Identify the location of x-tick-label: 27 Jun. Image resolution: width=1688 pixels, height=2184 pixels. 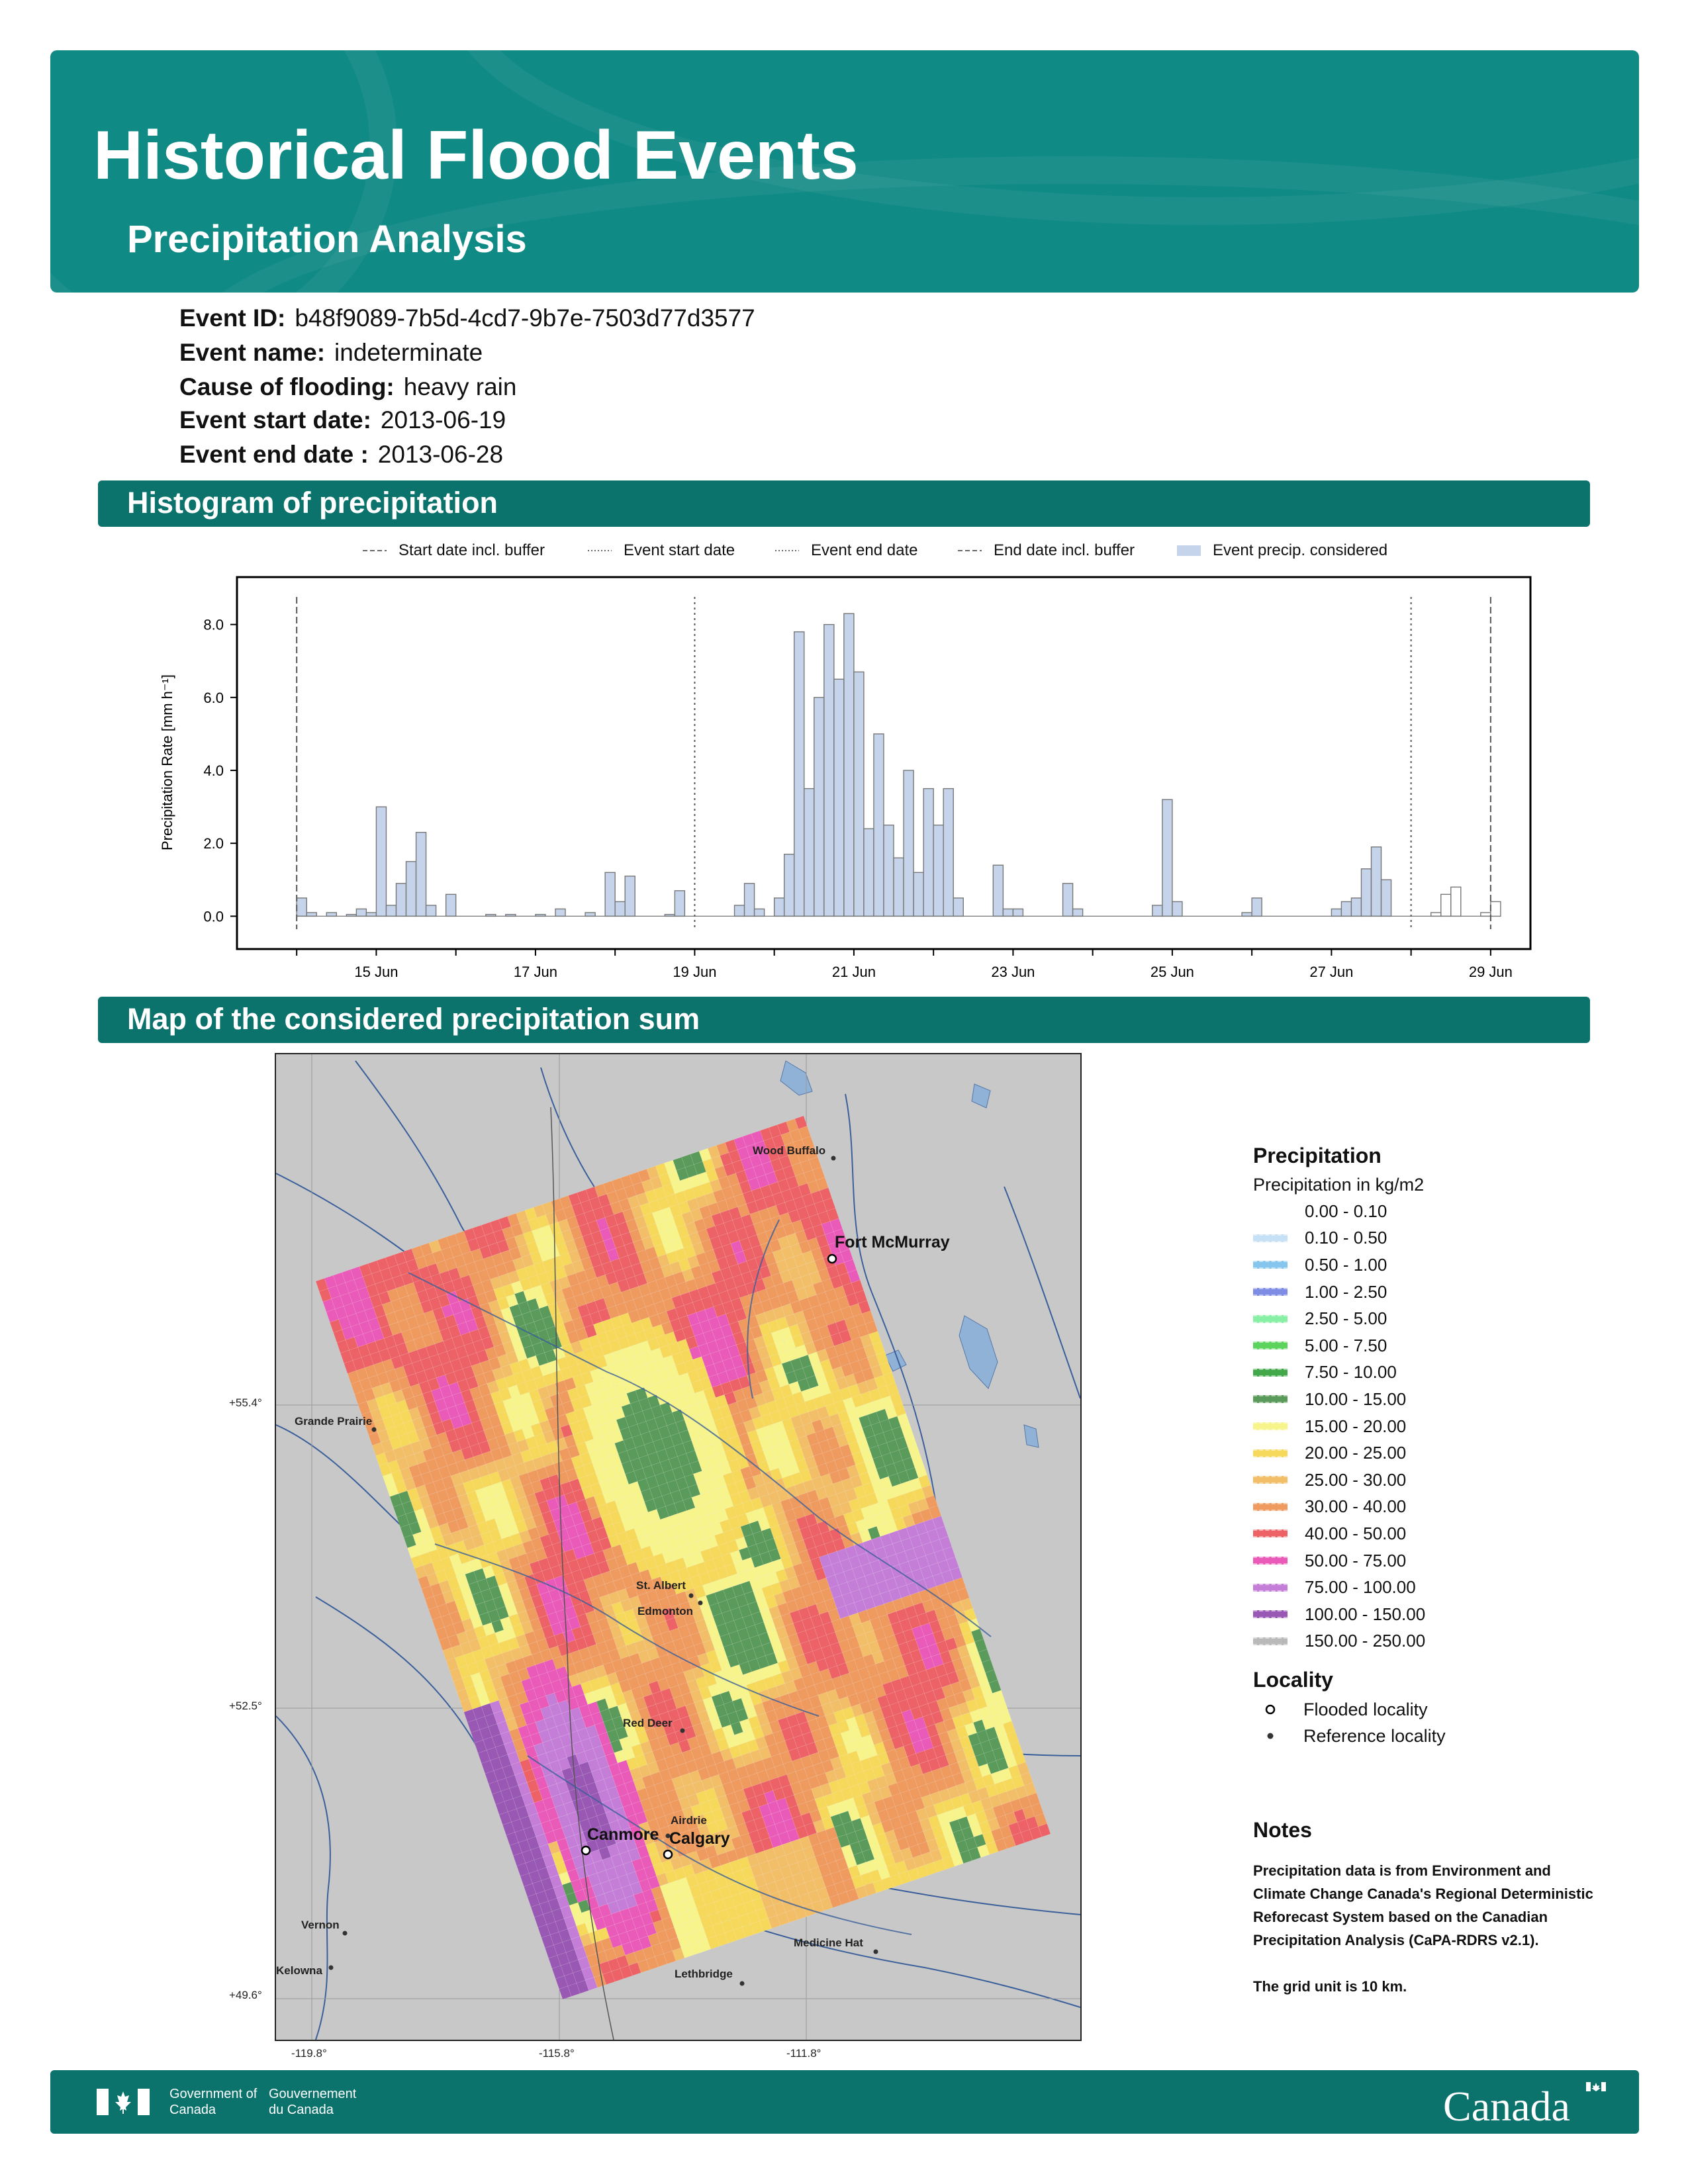
(1331, 972).